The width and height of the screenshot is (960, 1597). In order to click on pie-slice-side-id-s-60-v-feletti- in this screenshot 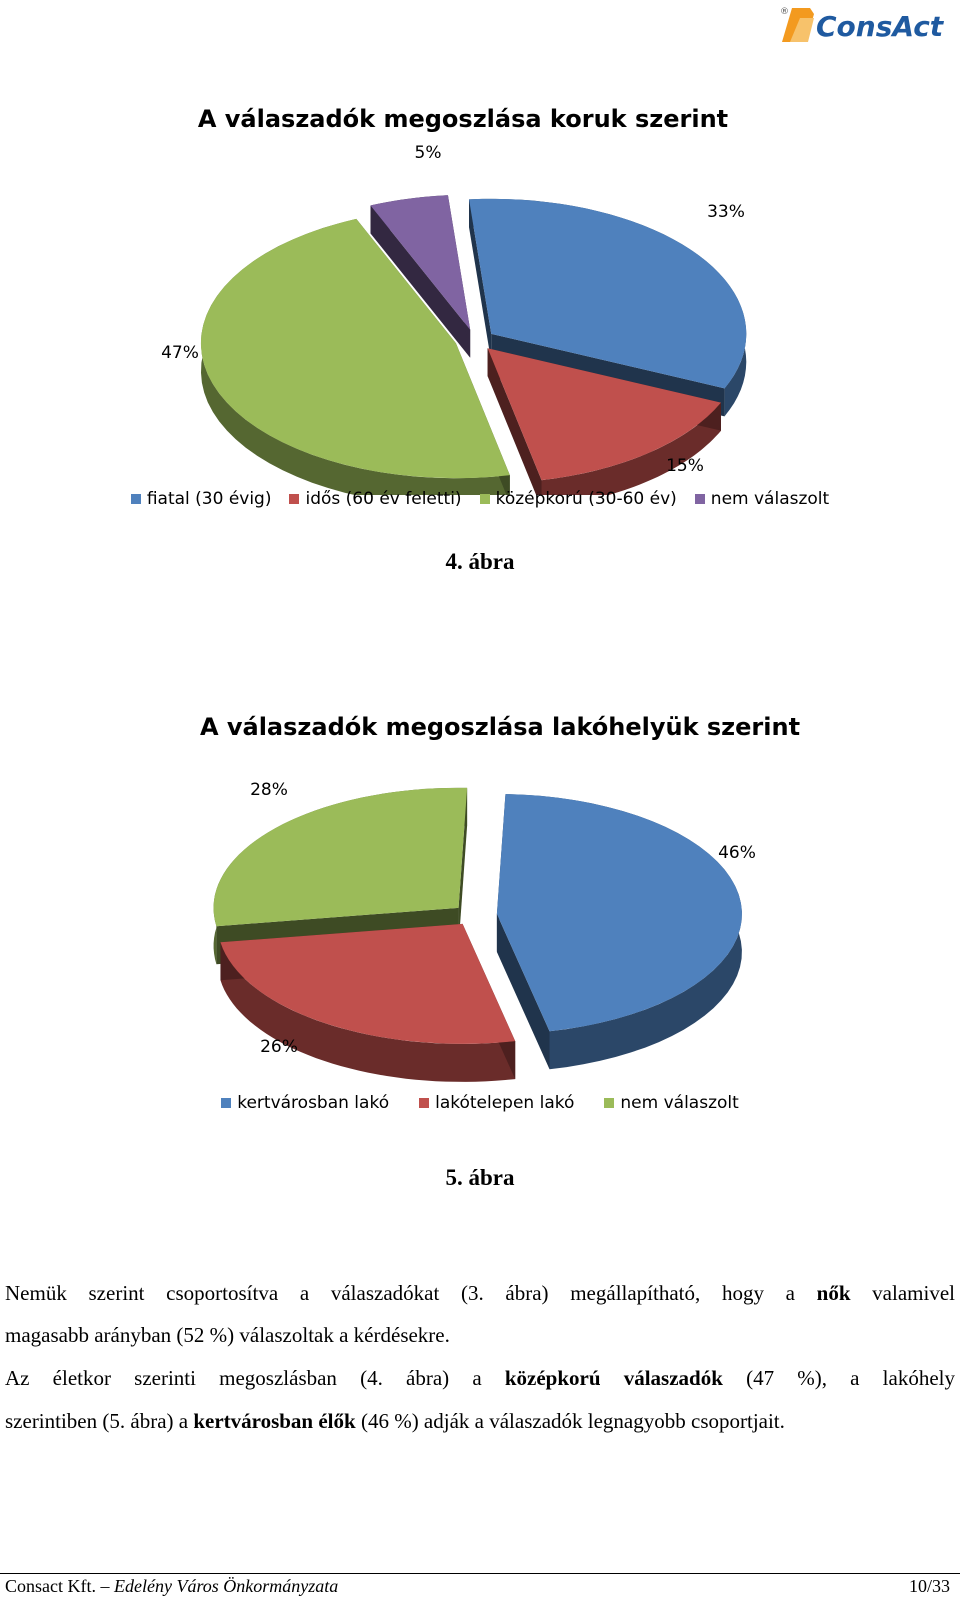, I will do `click(631, 448)`.